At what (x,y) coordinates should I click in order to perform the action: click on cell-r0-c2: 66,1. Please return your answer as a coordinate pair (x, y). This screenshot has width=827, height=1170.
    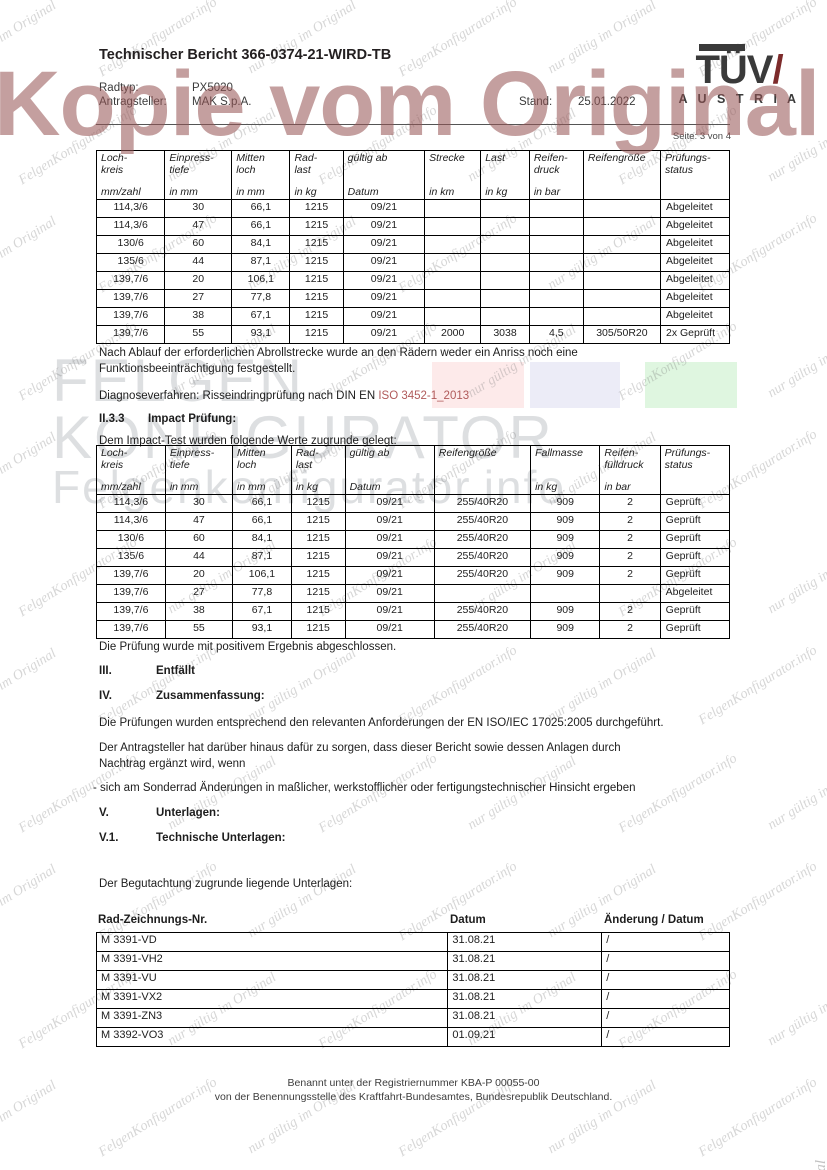
    Looking at the image, I should click on (262, 503).